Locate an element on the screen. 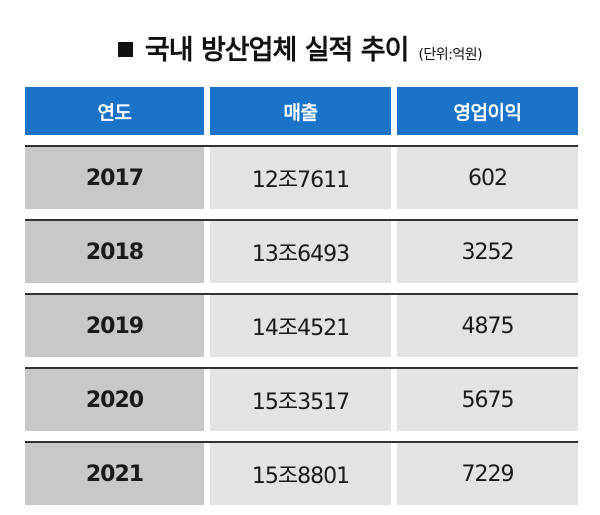 The image size is (600, 515). year-cell: 2017 is located at coordinates (114, 178).